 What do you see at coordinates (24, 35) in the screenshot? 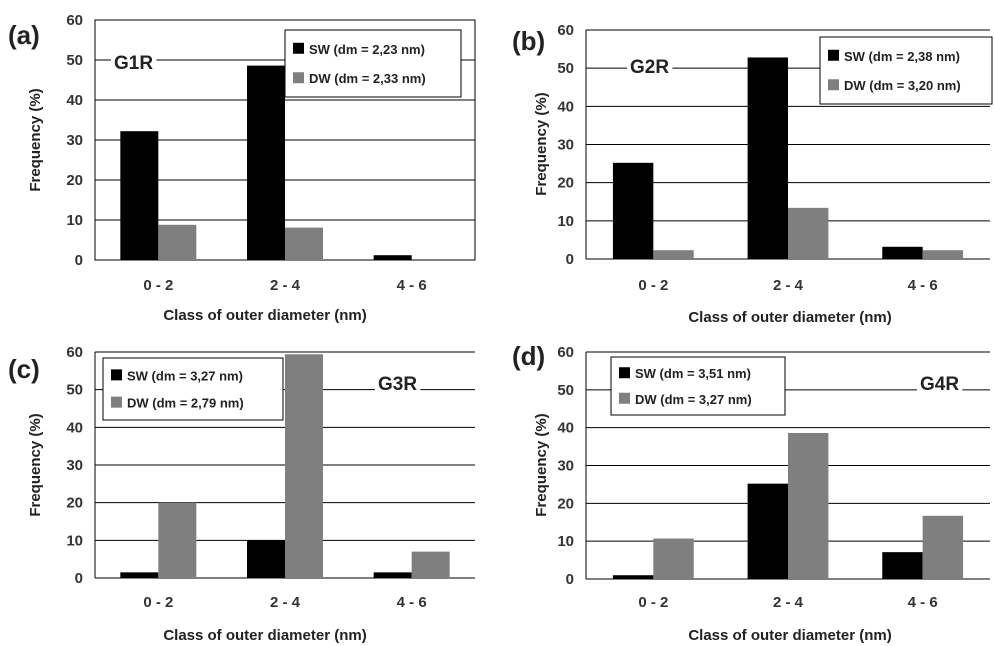
I see `panel-label: (a)` at bounding box center [24, 35].